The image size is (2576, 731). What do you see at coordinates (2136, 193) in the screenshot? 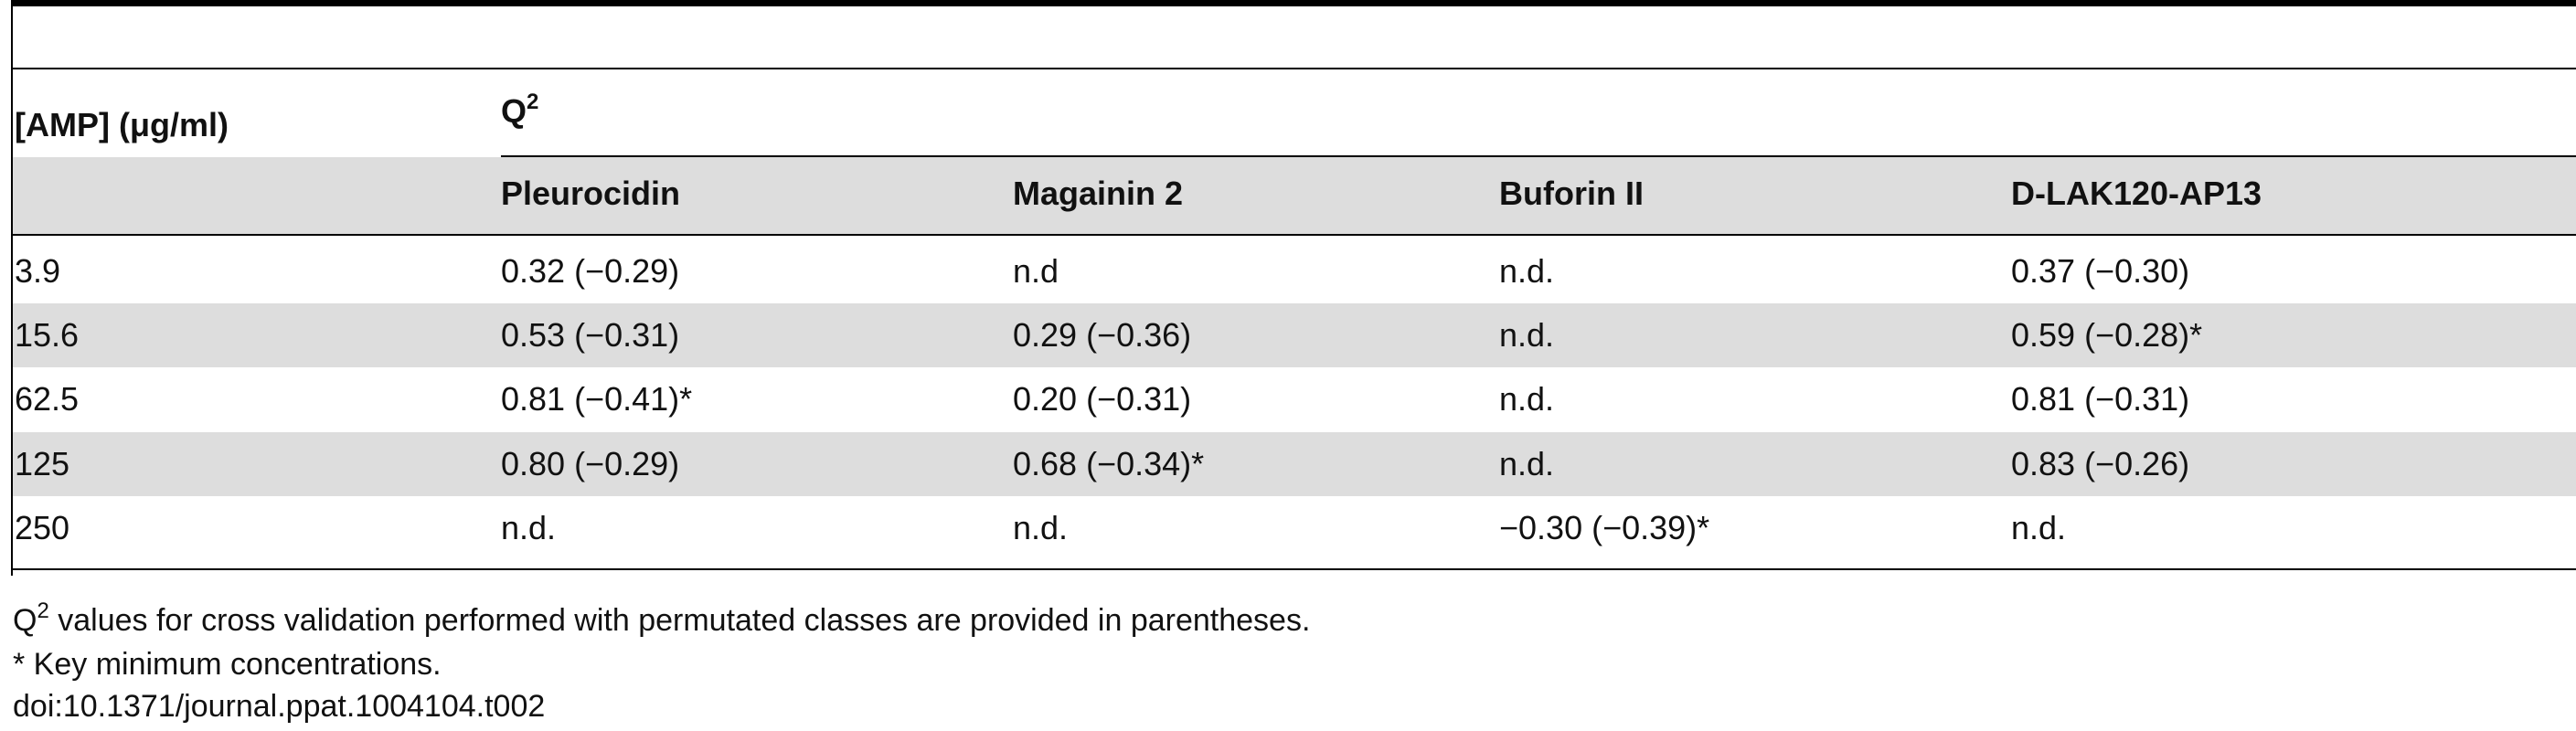
I see `header-col-dlak: D-LAK120-AP13` at bounding box center [2136, 193].